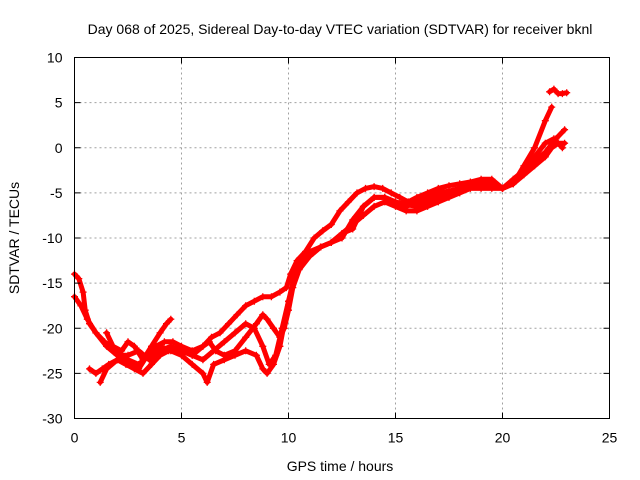 This screenshot has height=480, width=640. I want to click on x-axis-title: GPS time / hours, so click(340, 466).